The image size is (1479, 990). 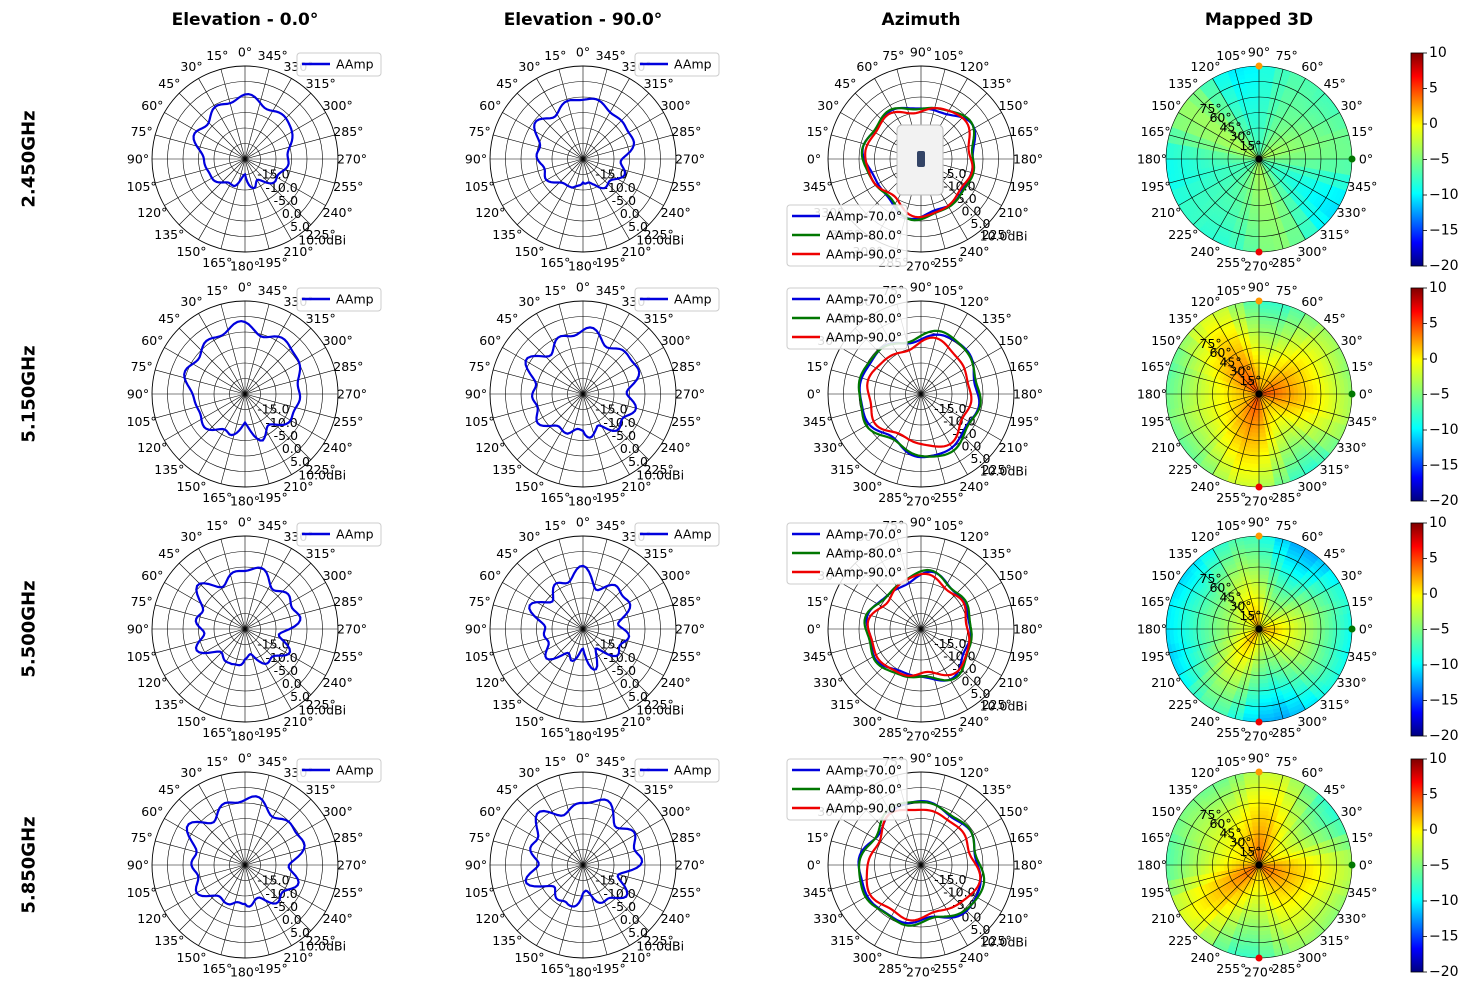 I want to click on angle-tick-label: 315°, so click(x=321, y=318).